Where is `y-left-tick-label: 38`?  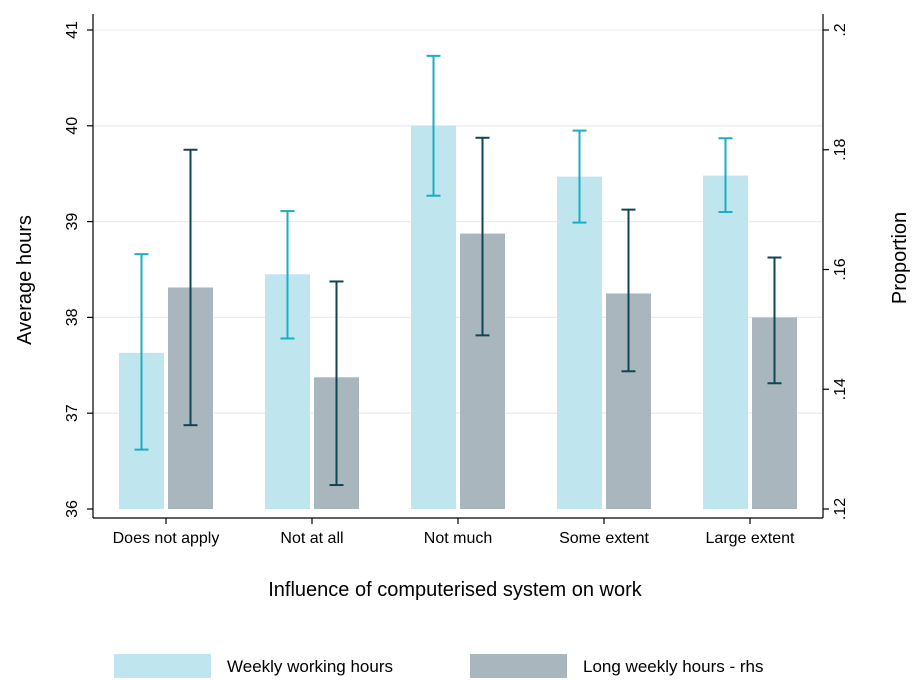 y-left-tick-label: 38 is located at coordinates (72, 317).